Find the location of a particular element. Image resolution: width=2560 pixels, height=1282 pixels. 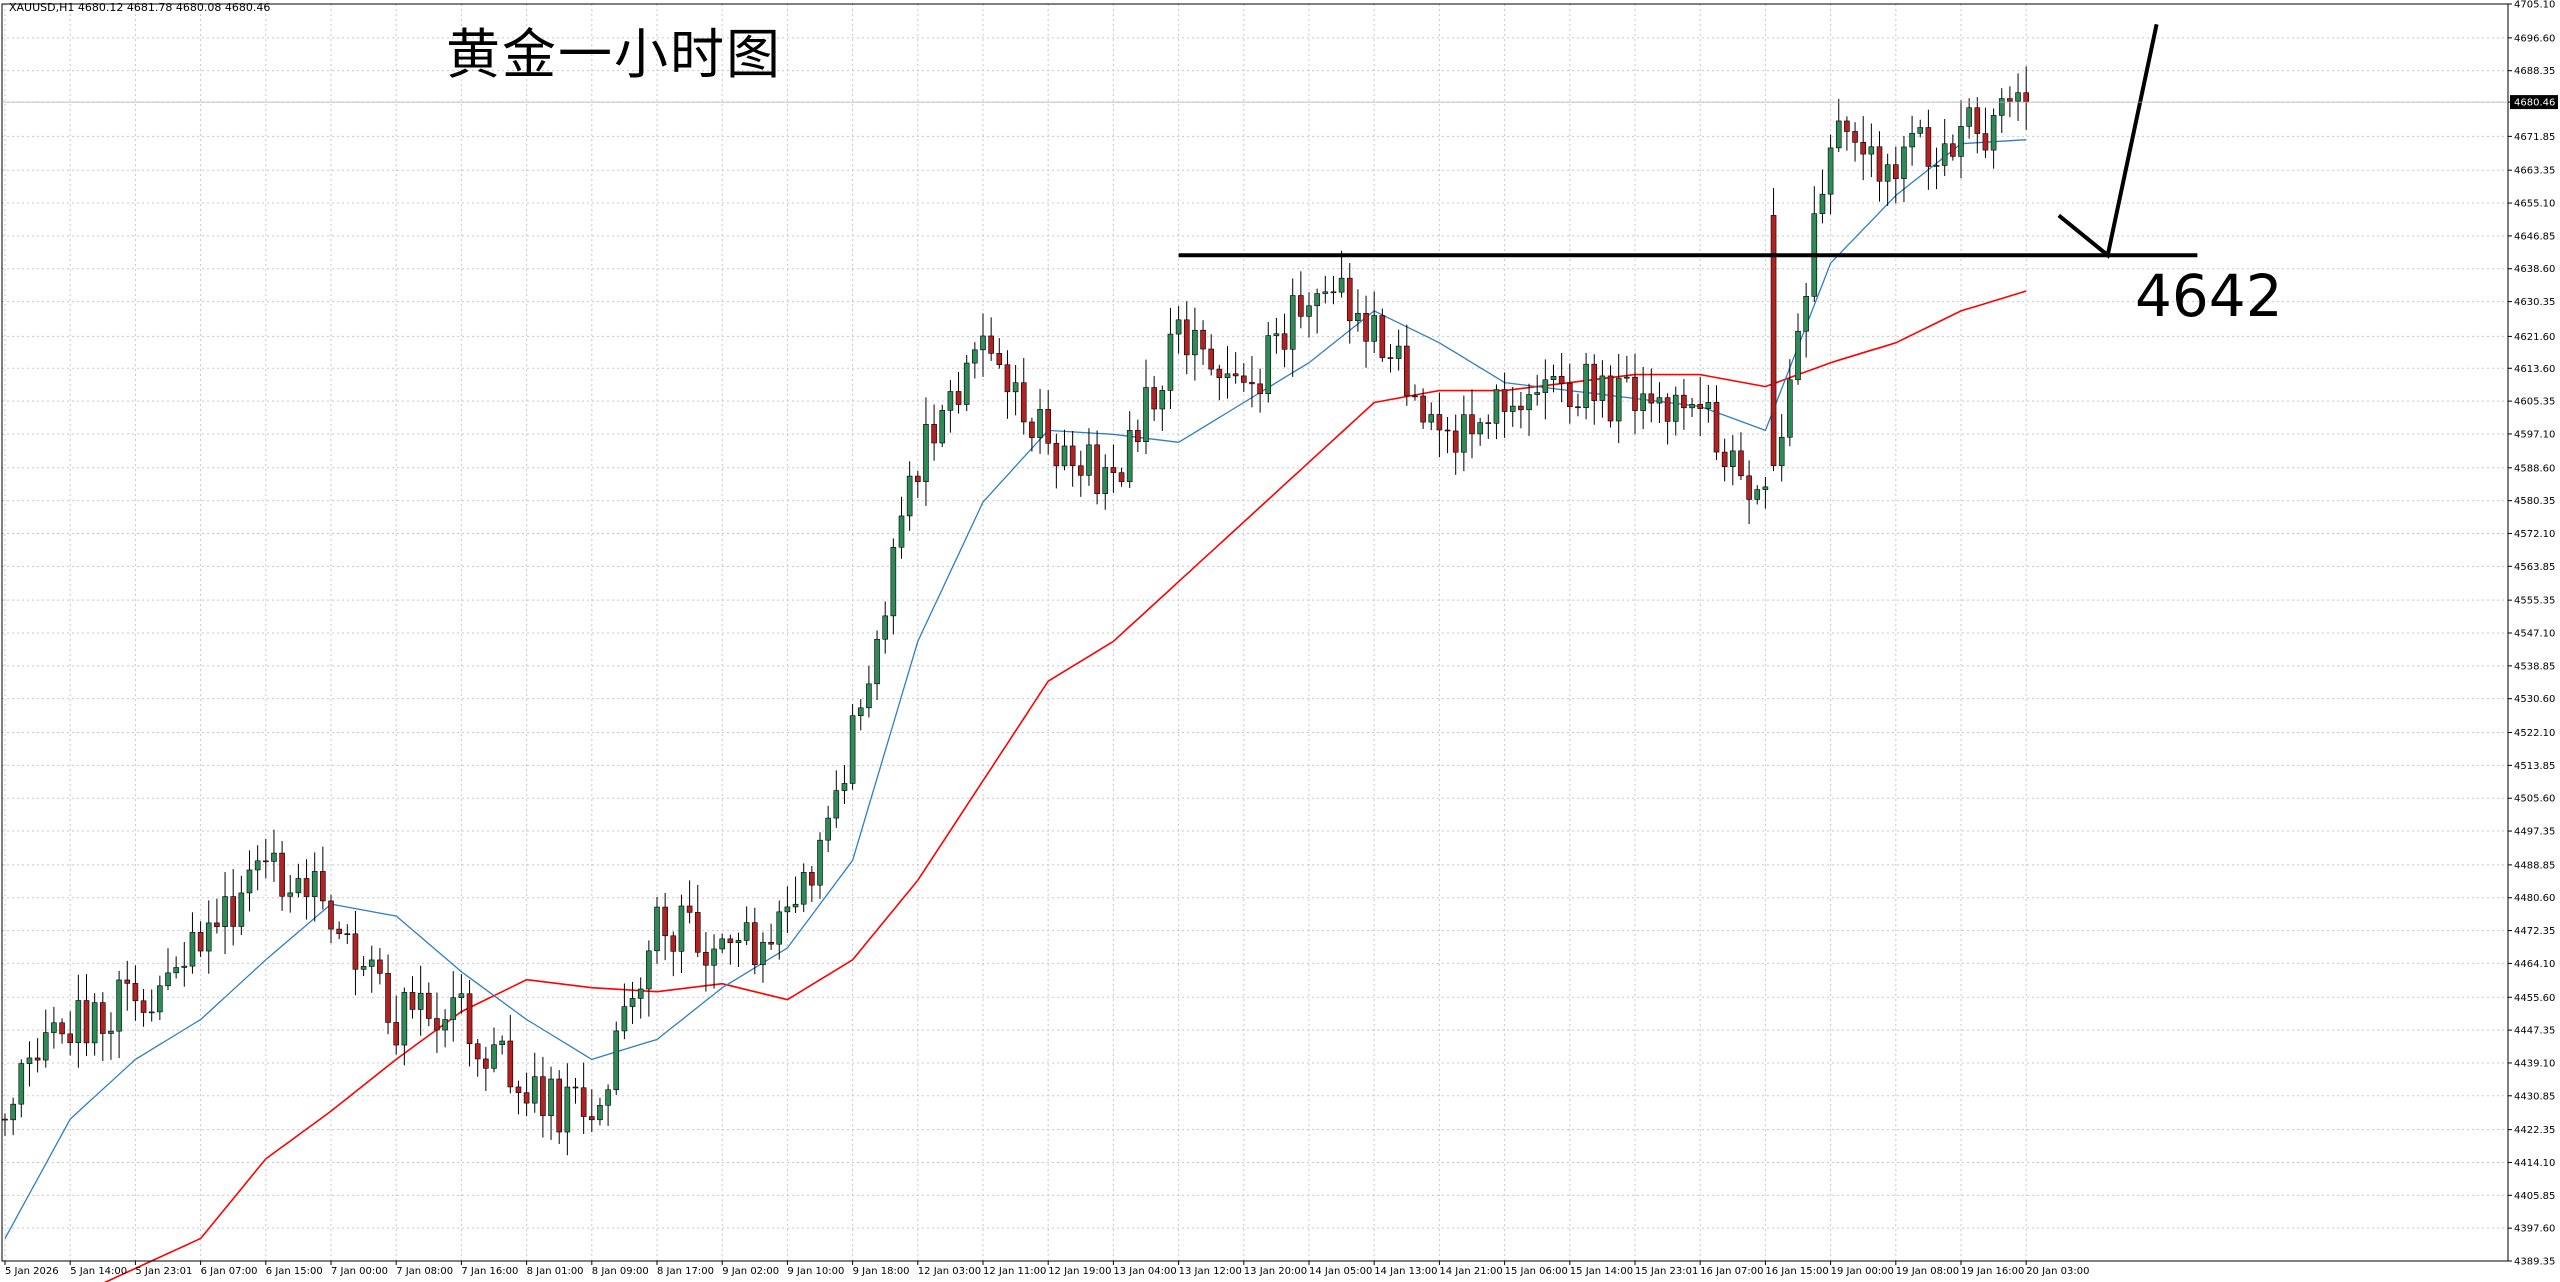

price-tick-label: 4480.60 is located at coordinates (2534, 898).